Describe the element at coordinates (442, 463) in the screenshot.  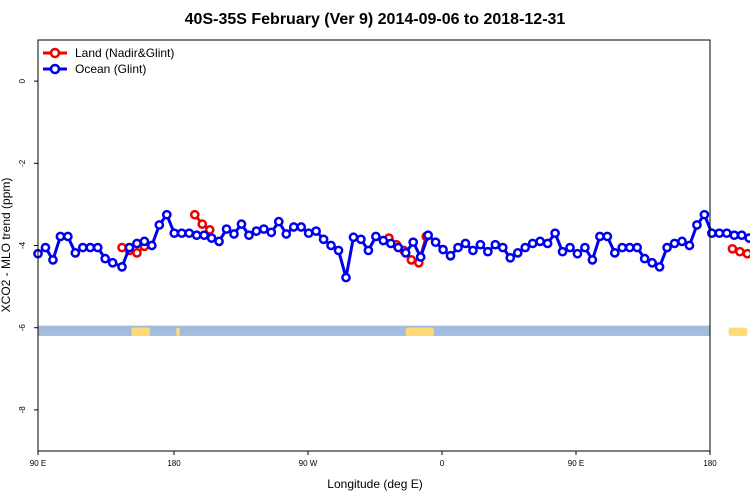
I see `x-tick-label: 0` at that location.